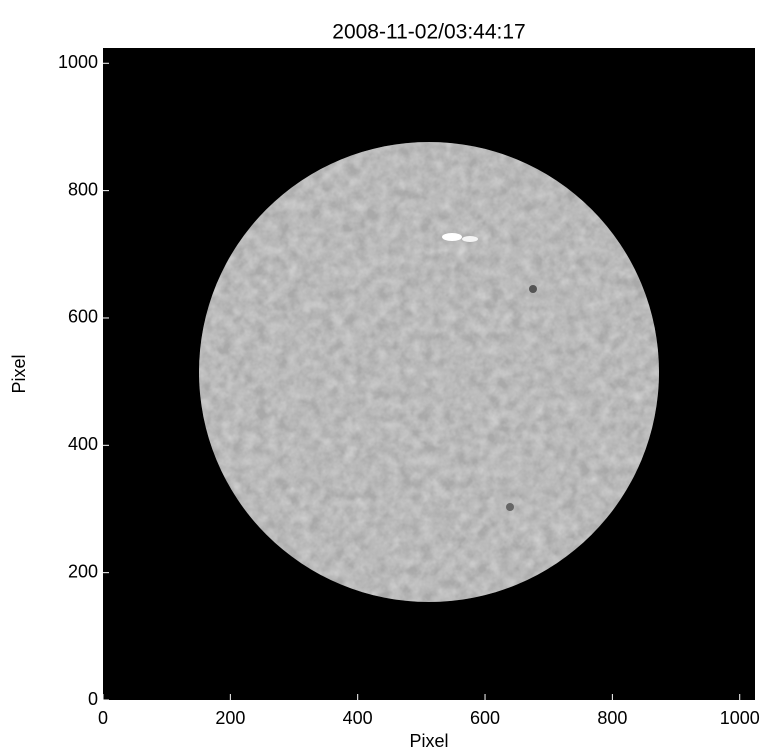 Image resolution: width=768 pixels, height=753 pixels. I want to click on y-axis-label: Pixel, so click(19, 373).